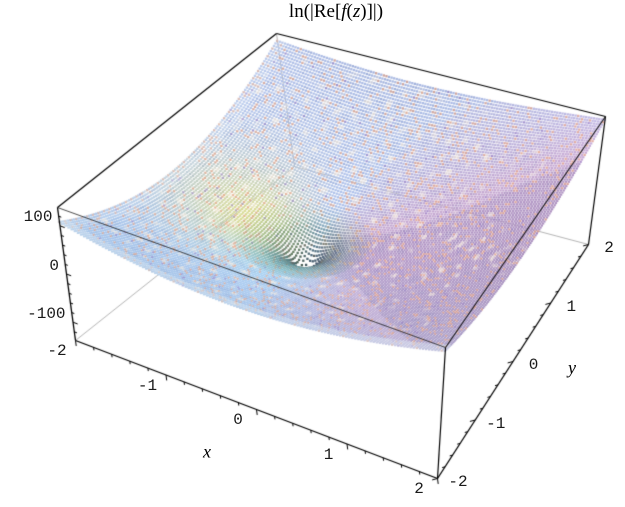 Image resolution: width=625 pixels, height=507 pixels. What do you see at coordinates (315, 11) in the screenshot?
I see `title-pre: ln(|Re[` at bounding box center [315, 11].